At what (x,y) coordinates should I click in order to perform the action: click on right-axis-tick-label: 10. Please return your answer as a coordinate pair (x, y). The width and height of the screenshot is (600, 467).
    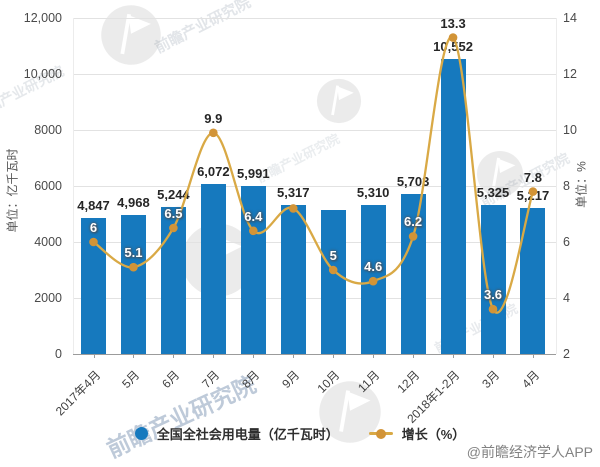
    Looking at the image, I should click on (570, 130).